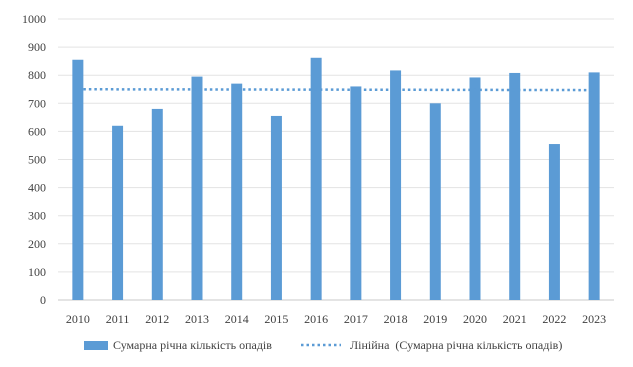 Image resolution: width=633 pixels, height=367 pixels. Describe the element at coordinates (37, 244) in the screenshot. I see `y-tick-label: 200` at that location.